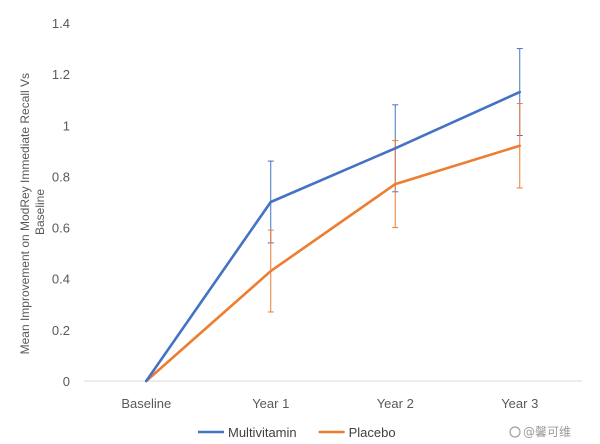 This screenshot has height=444, width=600. Describe the element at coordinates (66, 125) in the screenshot. I see `y-tick-label: 1` at that location.